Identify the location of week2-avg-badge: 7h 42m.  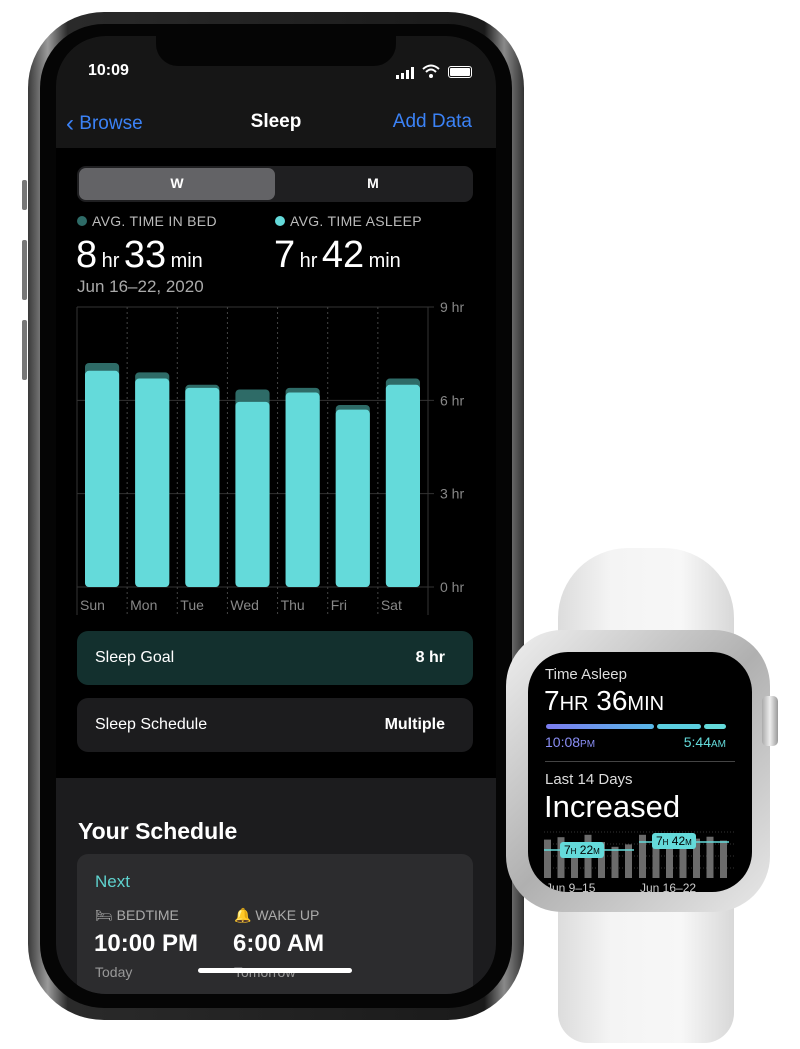
(674, 841).